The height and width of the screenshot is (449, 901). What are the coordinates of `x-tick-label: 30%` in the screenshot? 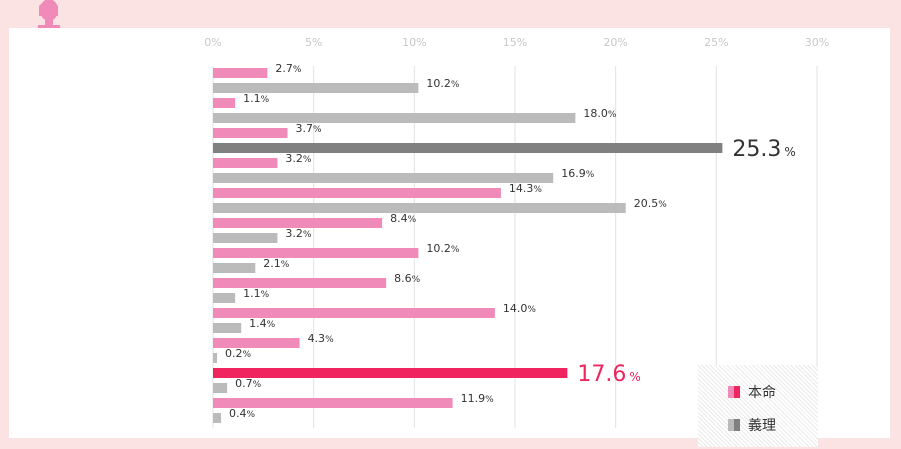 It's located at (817, 42).